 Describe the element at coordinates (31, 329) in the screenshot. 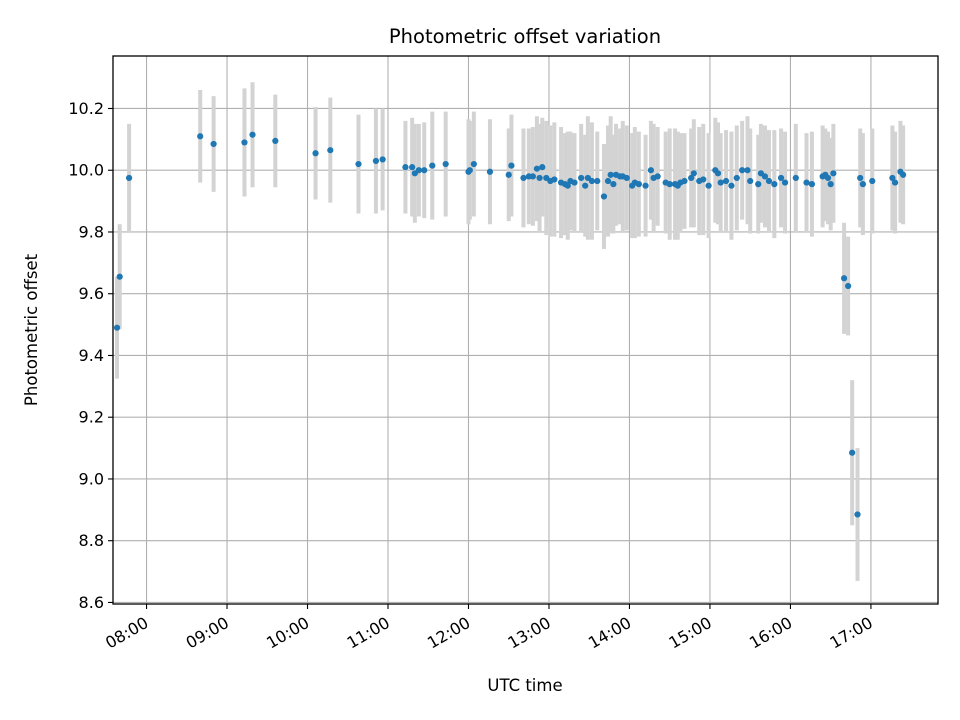

I see `y-axis-title: Photometric offset` at that location.